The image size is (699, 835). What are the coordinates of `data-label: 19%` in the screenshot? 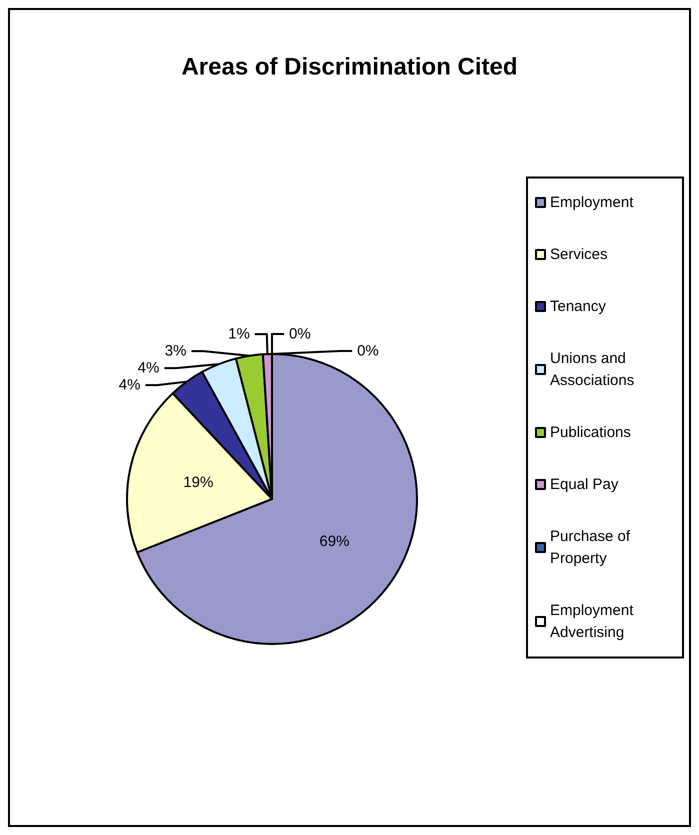 It's located at (198, 483).